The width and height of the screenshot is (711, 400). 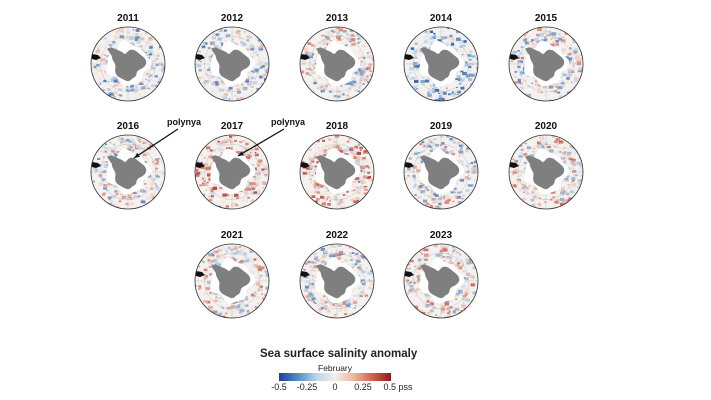 I want to click on salinity-map-2020, so click(x=546, y=172).